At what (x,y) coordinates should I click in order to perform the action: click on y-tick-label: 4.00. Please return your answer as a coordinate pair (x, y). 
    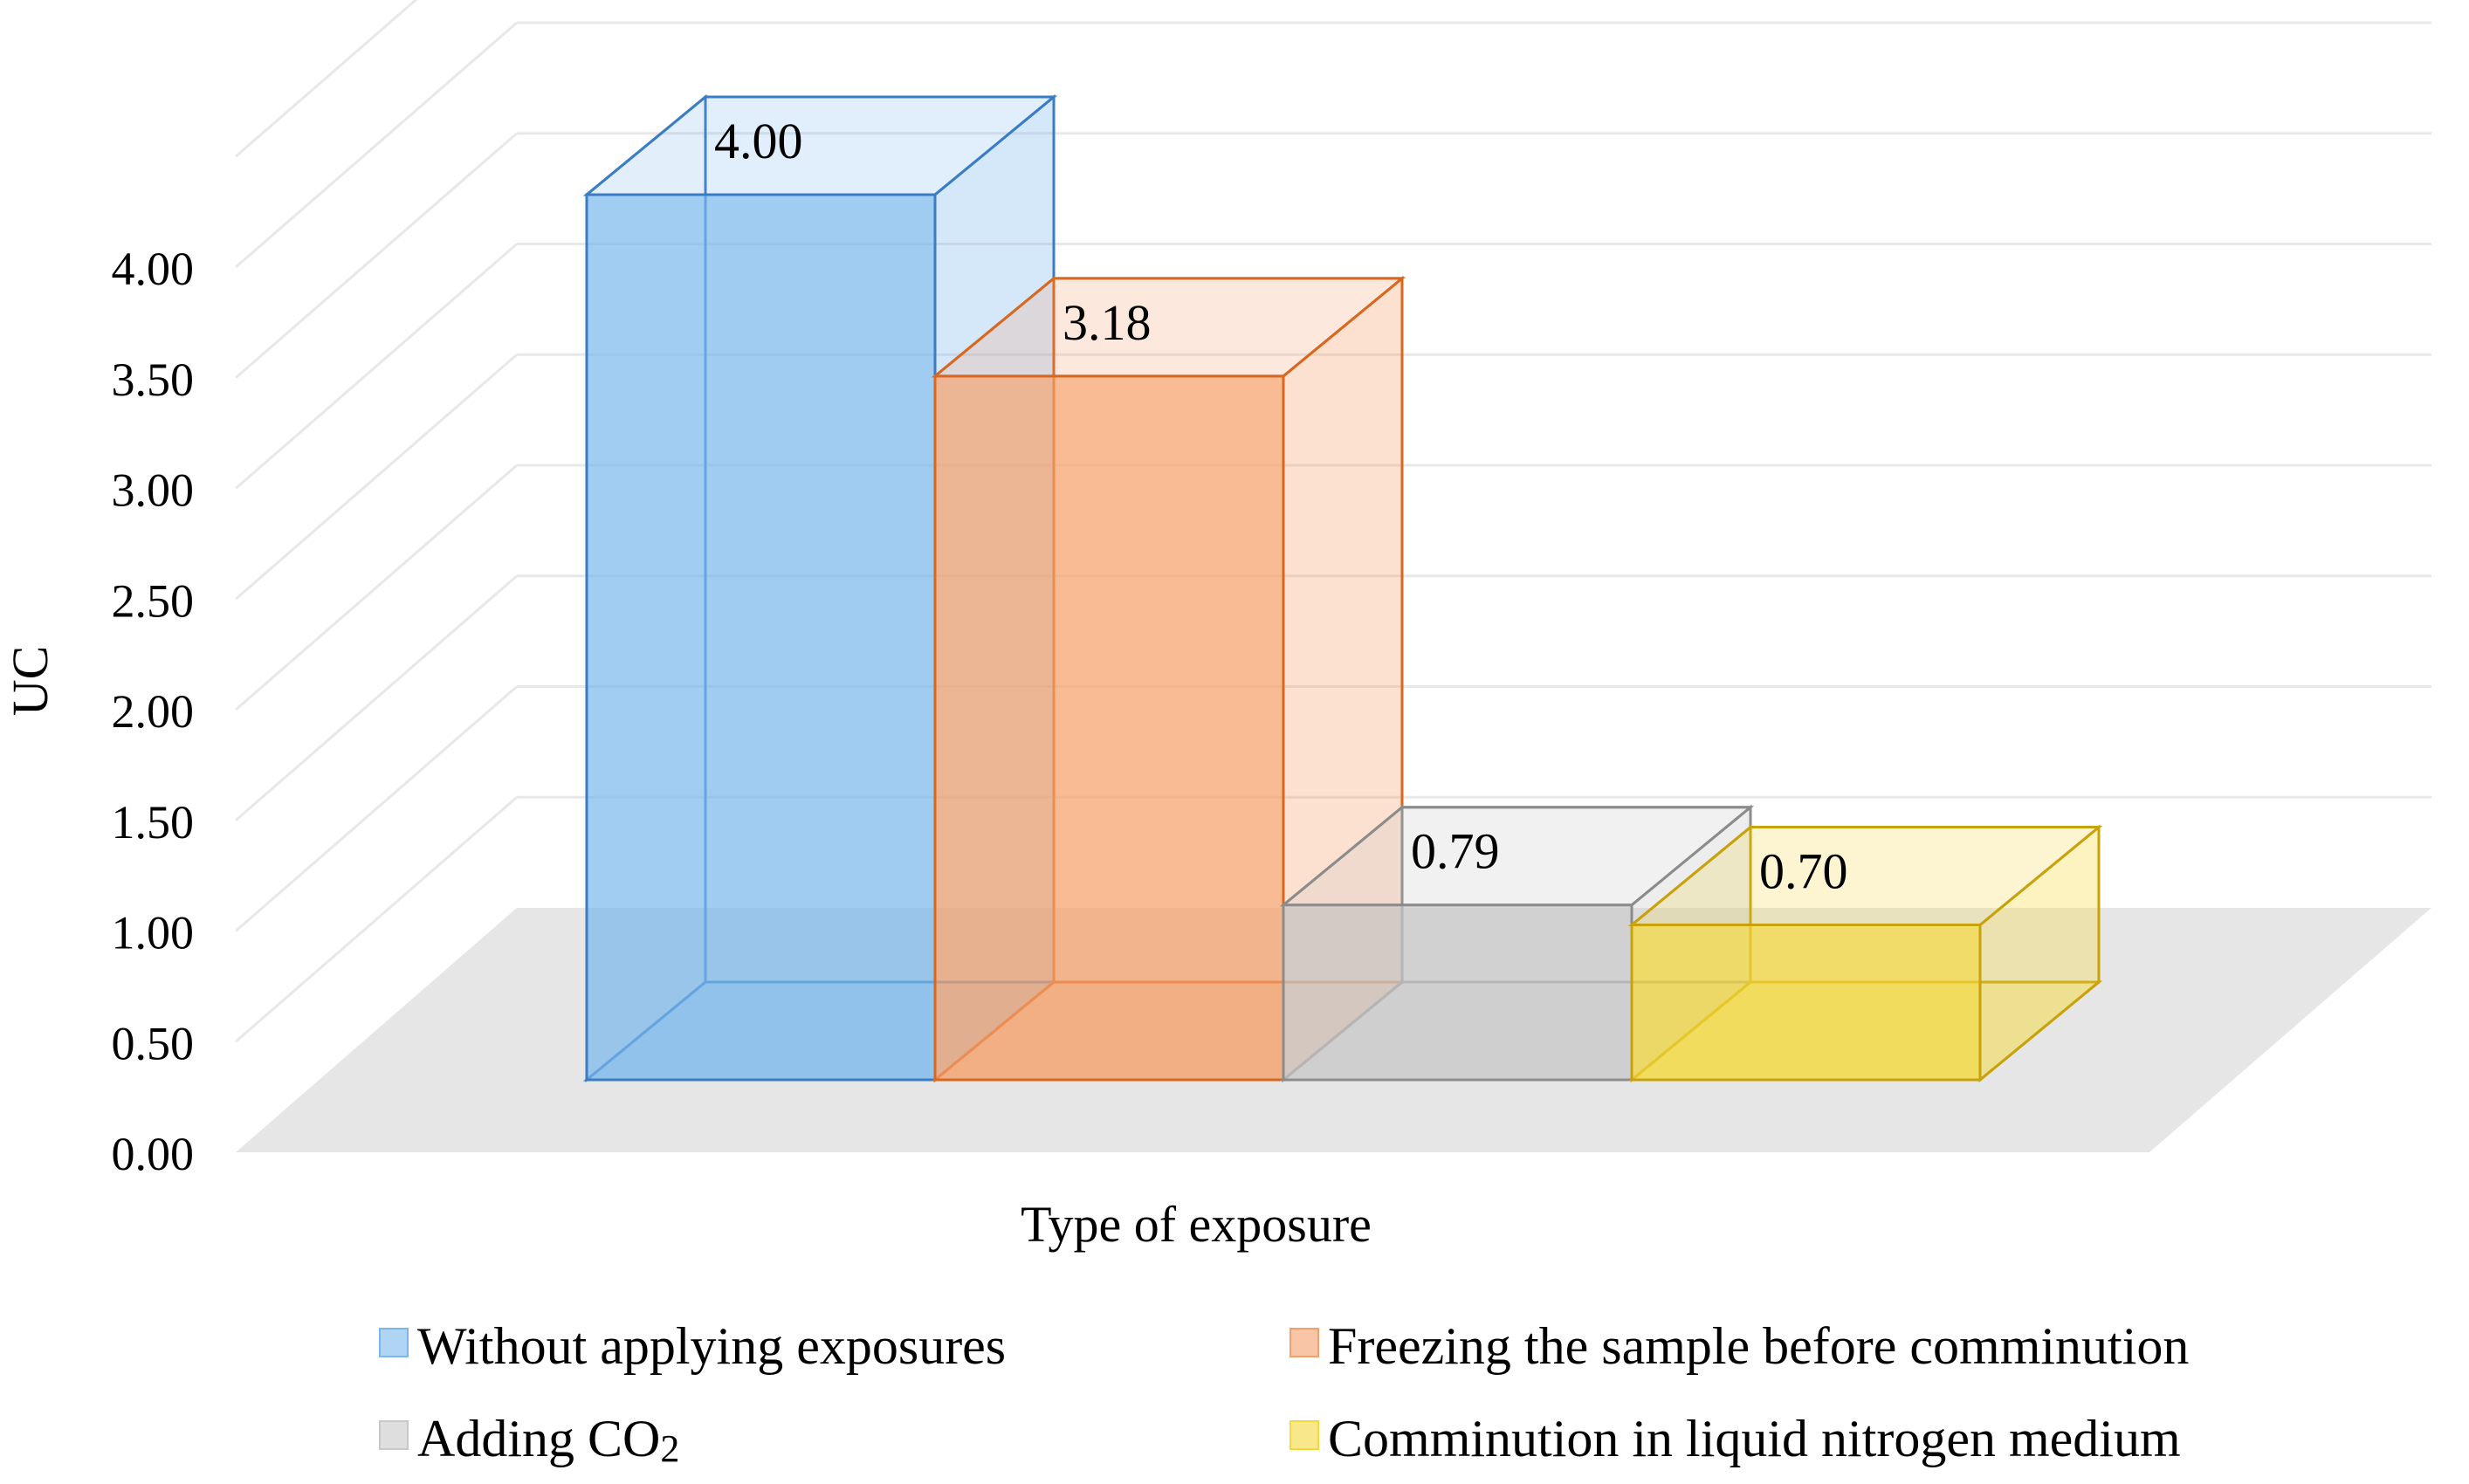
    Looking at the image, I should click on (153, 269).